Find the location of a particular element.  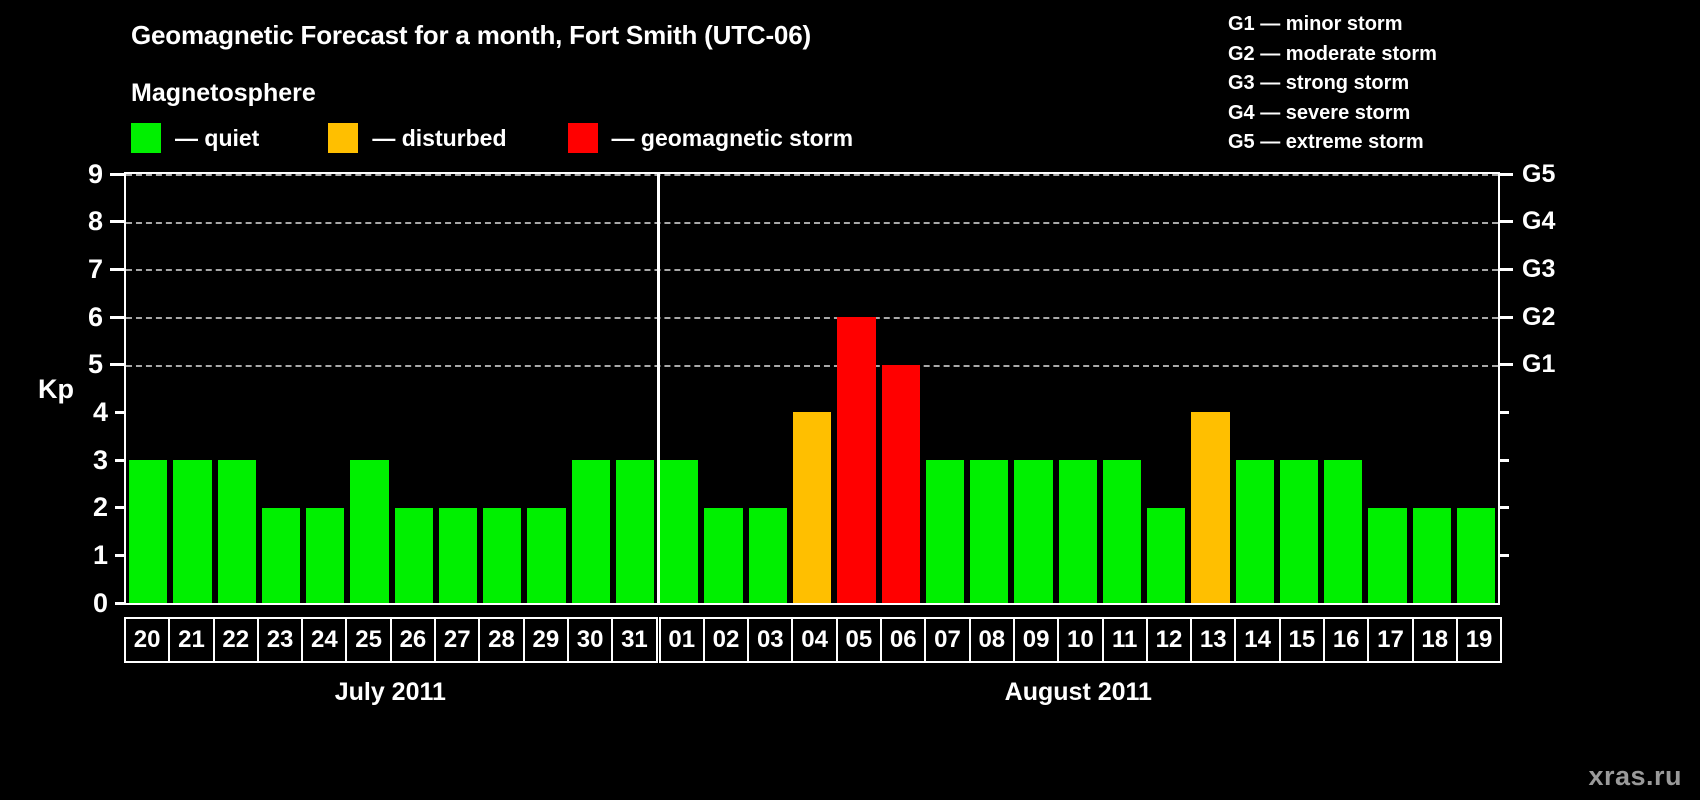

day-label-14: 14 is located at coordinates (1257, 640).